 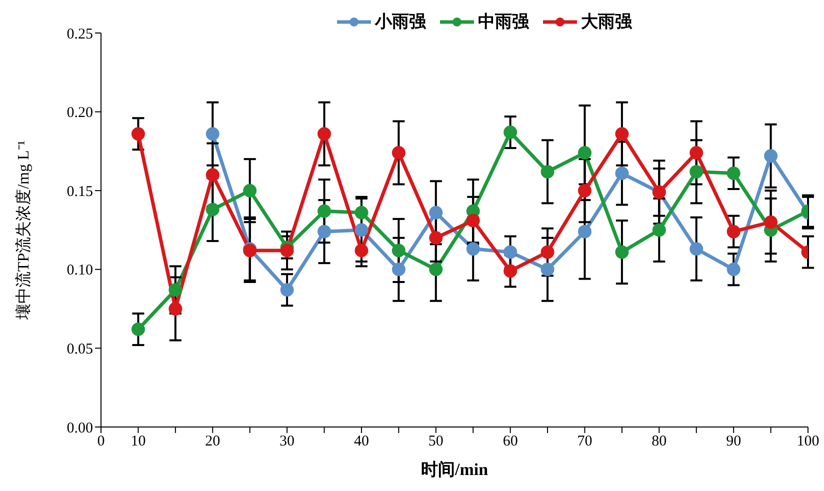 What do you see at coordinates (400, 22) in the screenshot?
I see `legend-label: 小雨强` at bounding box center [400, 22].